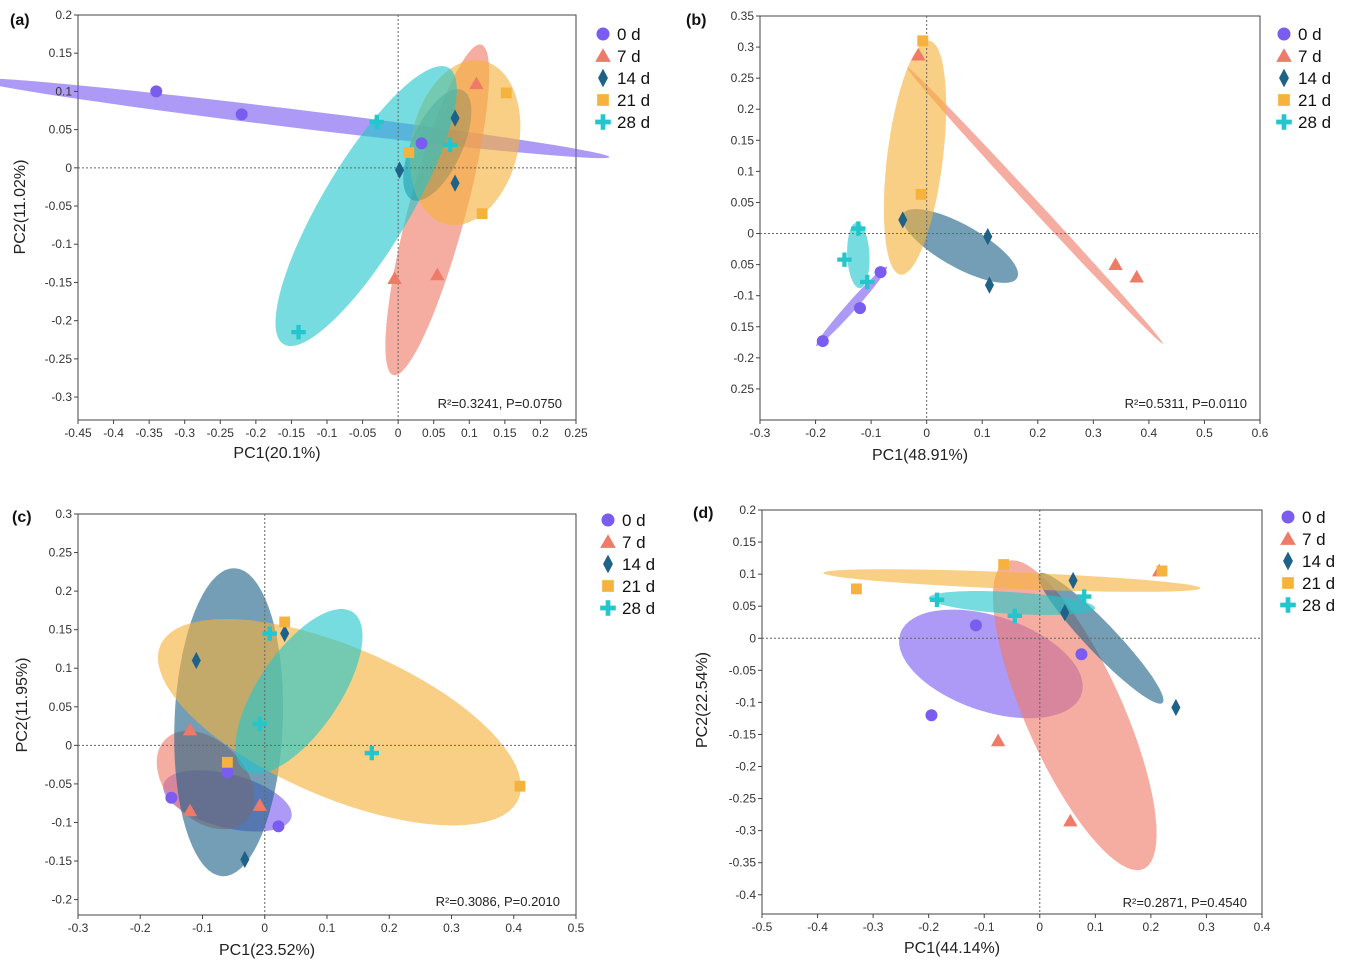  Describe the element at coordinates (61, 900) in the screenshot. I see `y-tick-label: -0.2` at that location.